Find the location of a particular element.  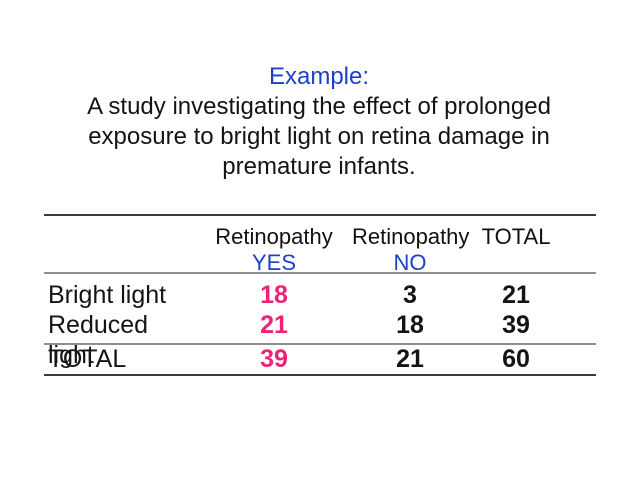

table-rule-above-total is located at coordinates (320, 344).